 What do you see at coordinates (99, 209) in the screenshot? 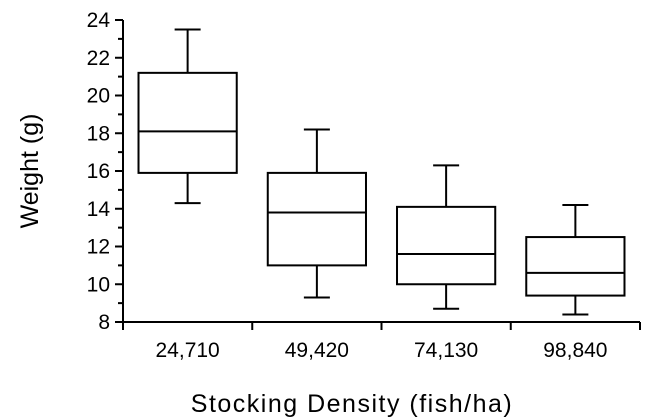
I see `y-tick-label: 14` at bounding box center [99, 209].